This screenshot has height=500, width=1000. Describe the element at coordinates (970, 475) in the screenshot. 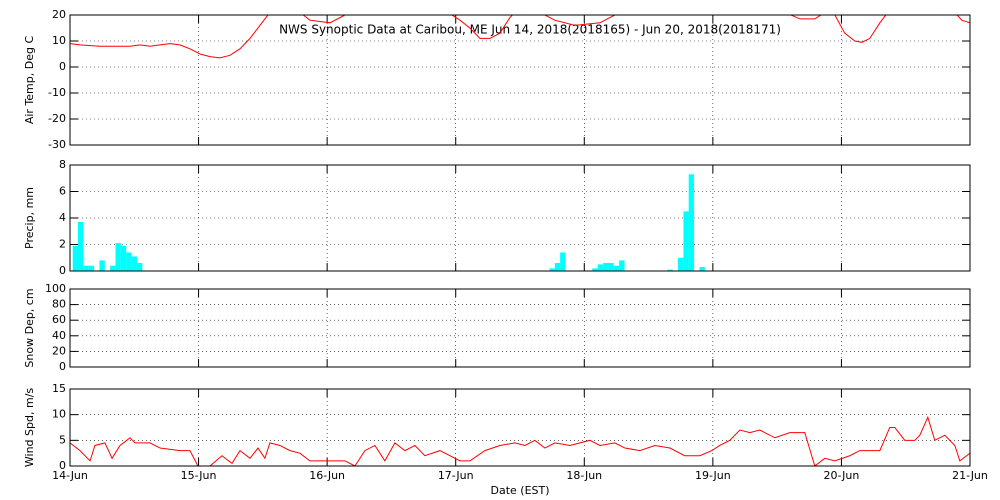

I see `x-tick-label: 21-Jun` at that location.